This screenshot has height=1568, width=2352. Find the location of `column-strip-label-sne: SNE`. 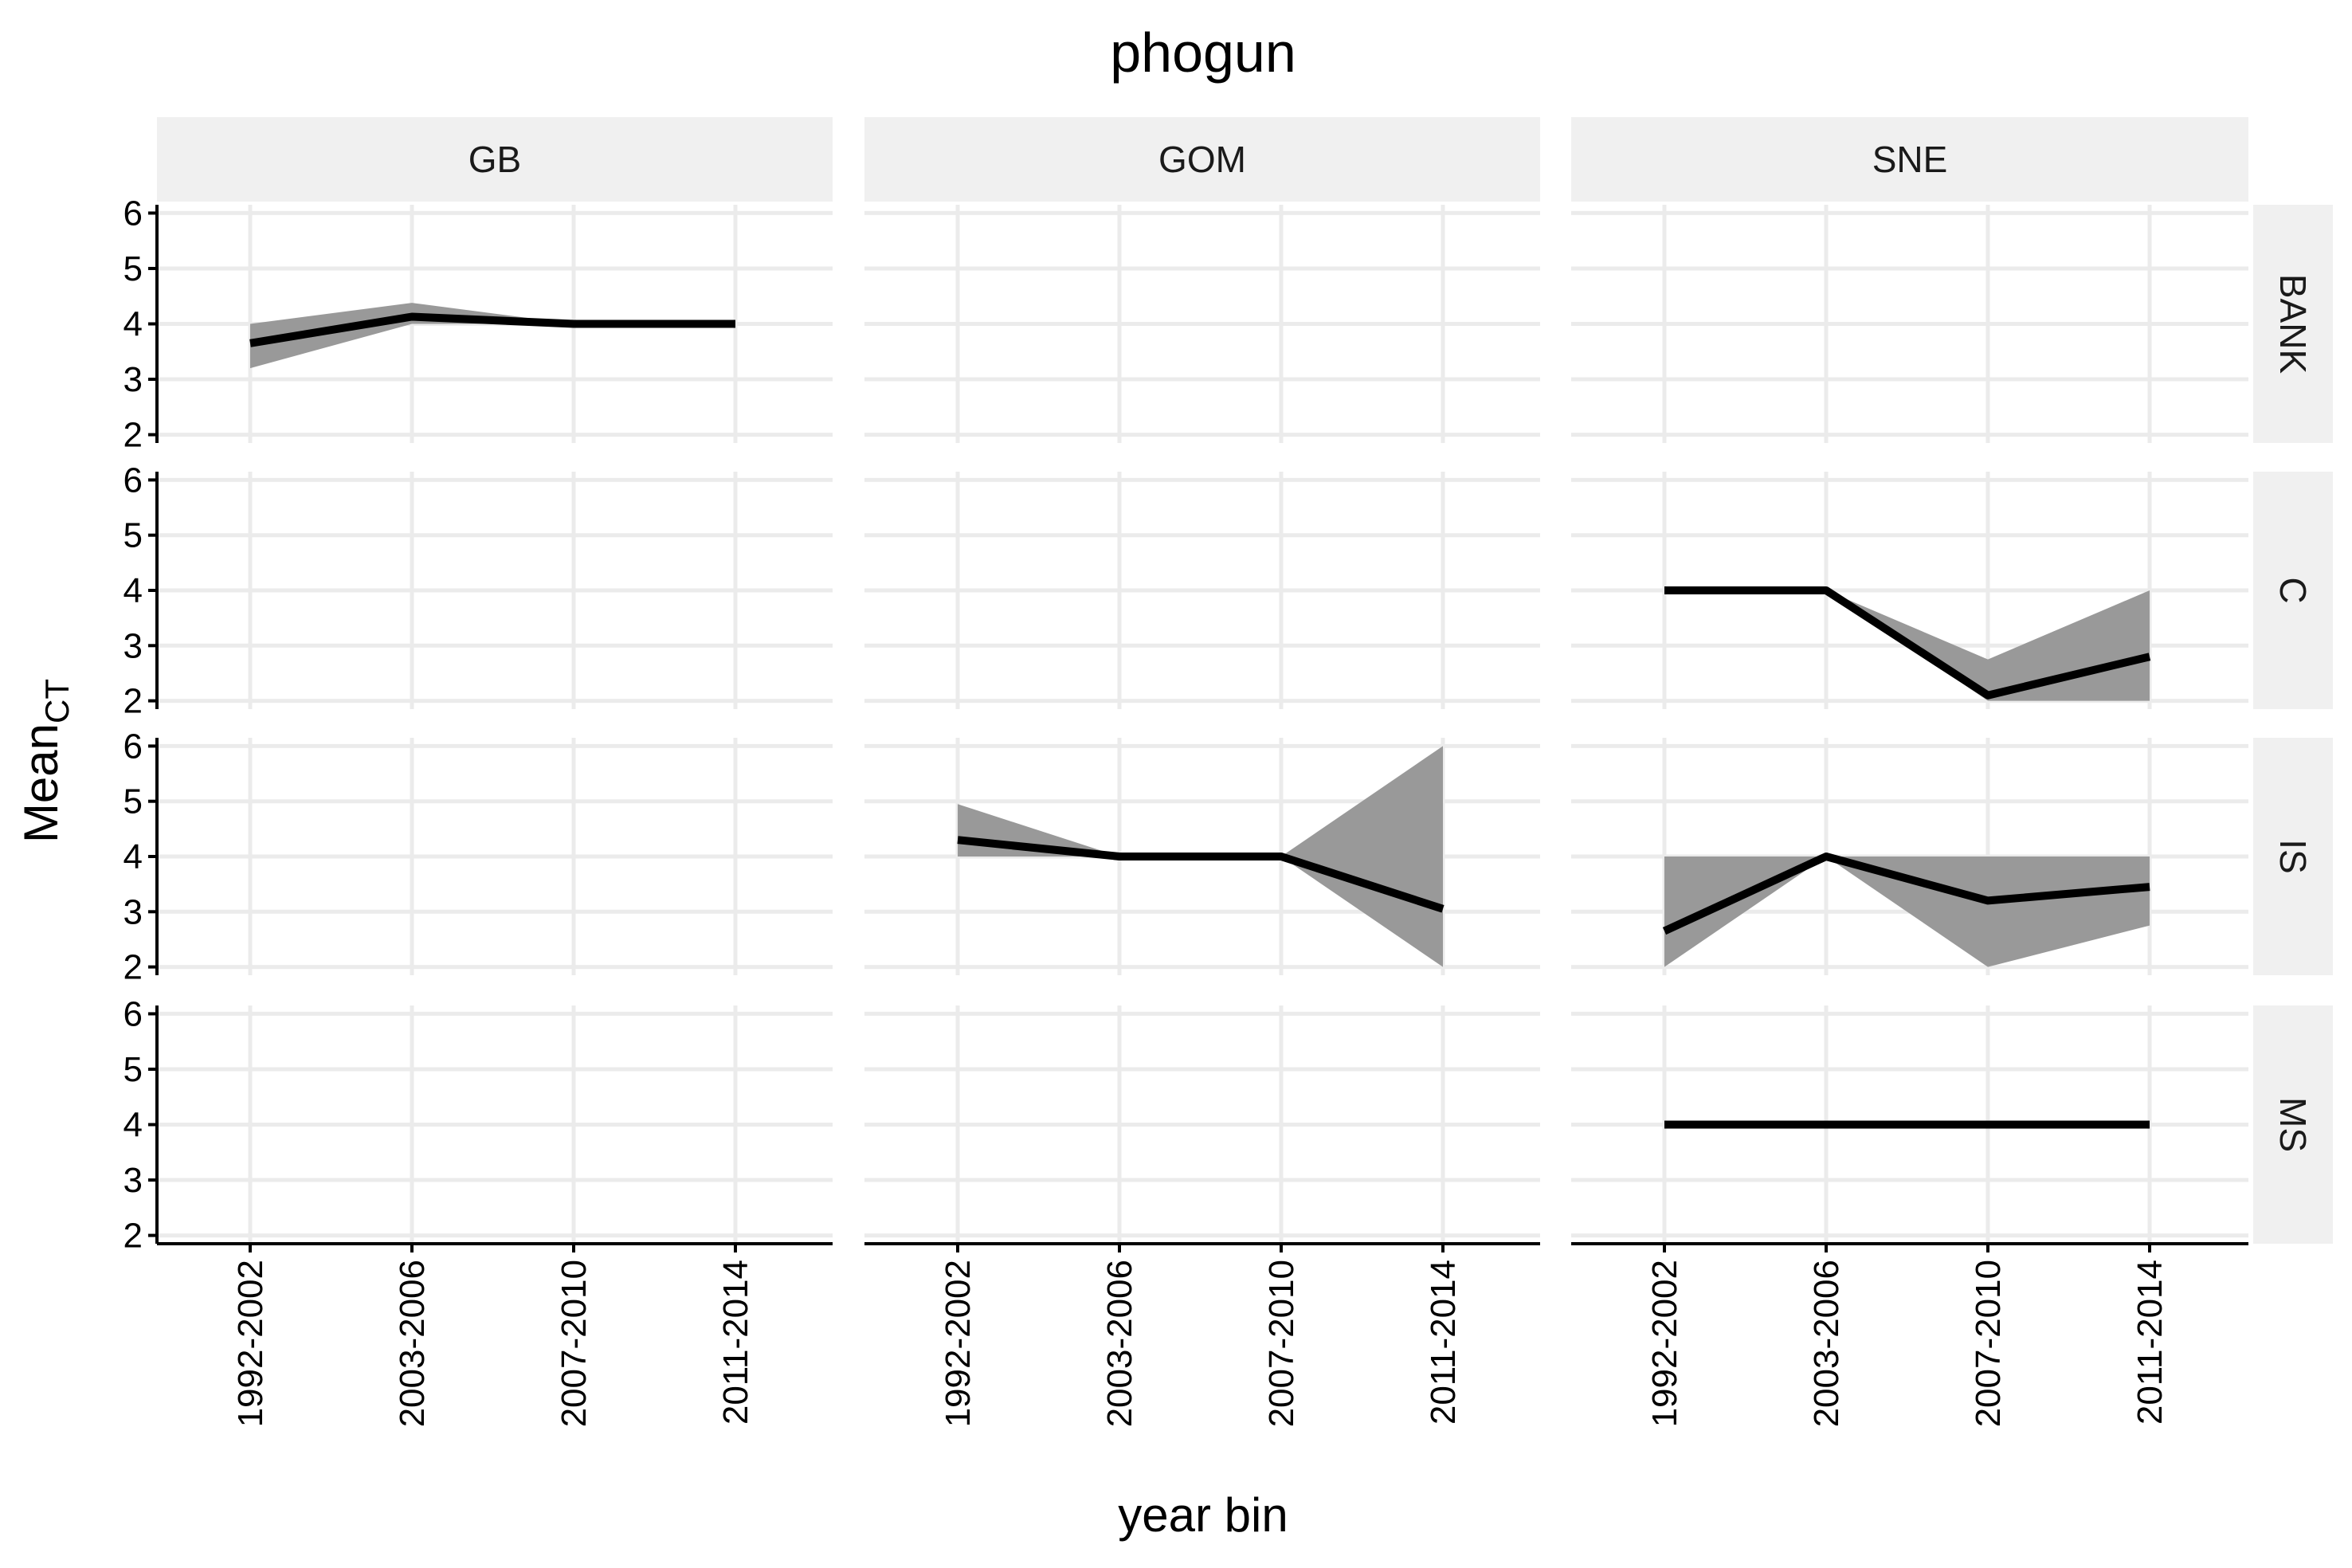

column-strip-label-sne: SNE is located at coordinates (1910, 159).